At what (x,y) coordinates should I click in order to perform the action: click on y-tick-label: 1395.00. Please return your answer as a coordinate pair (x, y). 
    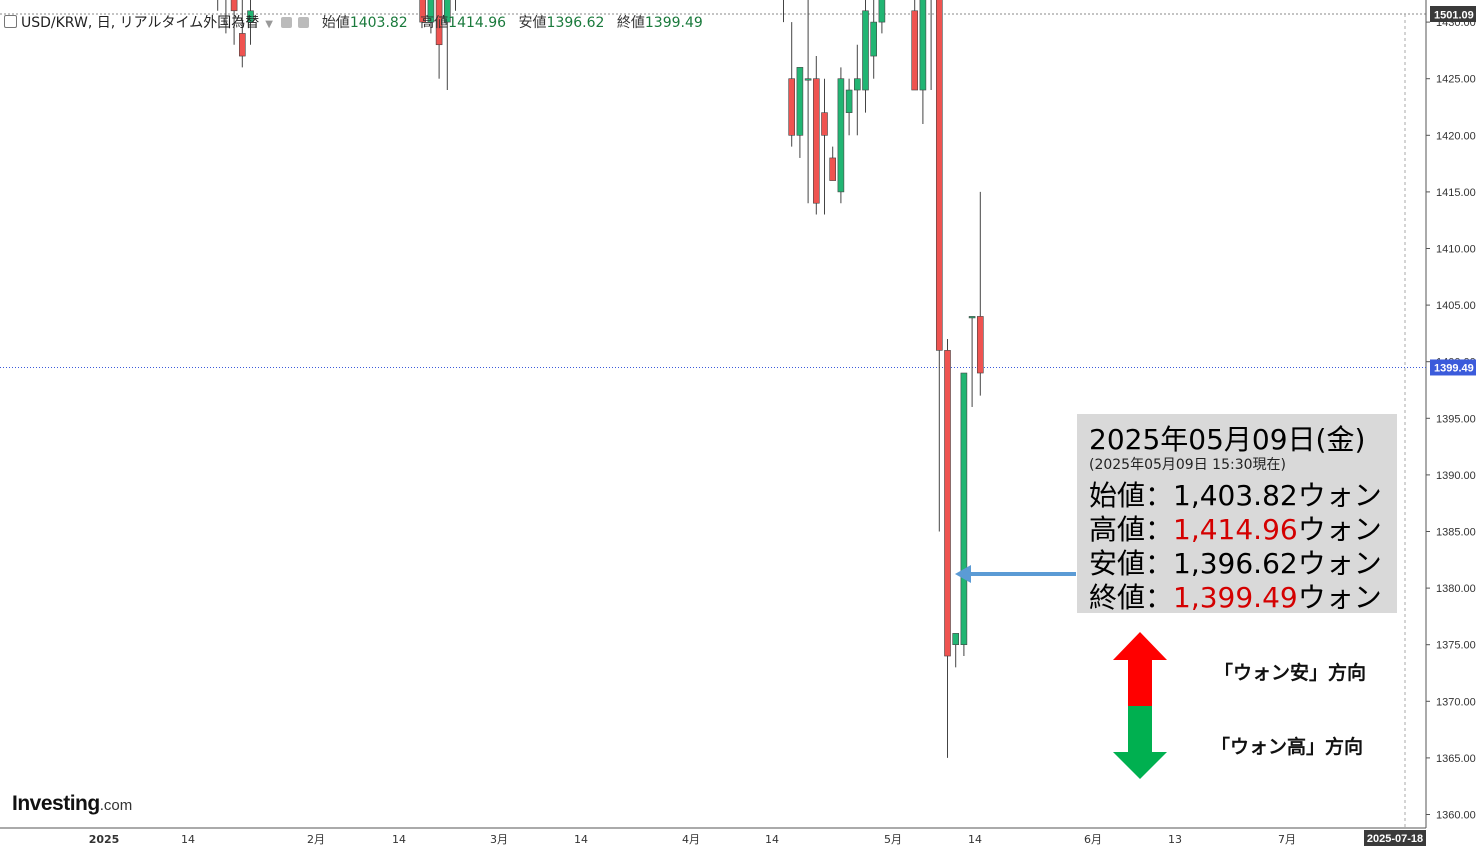
    Looking at the image, I should click on (1456, 419).